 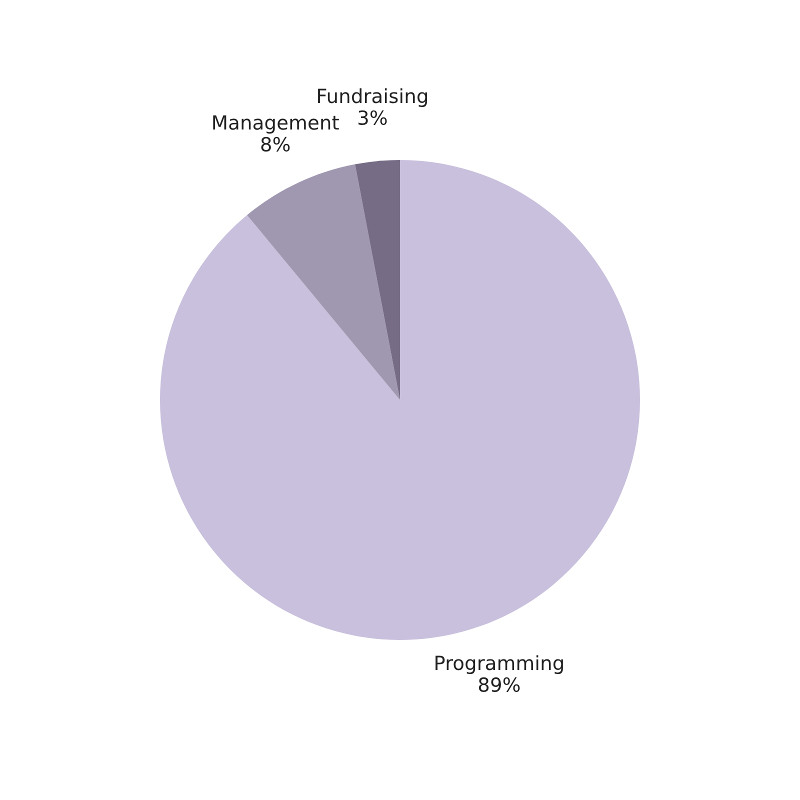 What do you see at coordinates (276, 124) in the screenshot?
I see `slice-label: Management` at bounding box center [276, 124].